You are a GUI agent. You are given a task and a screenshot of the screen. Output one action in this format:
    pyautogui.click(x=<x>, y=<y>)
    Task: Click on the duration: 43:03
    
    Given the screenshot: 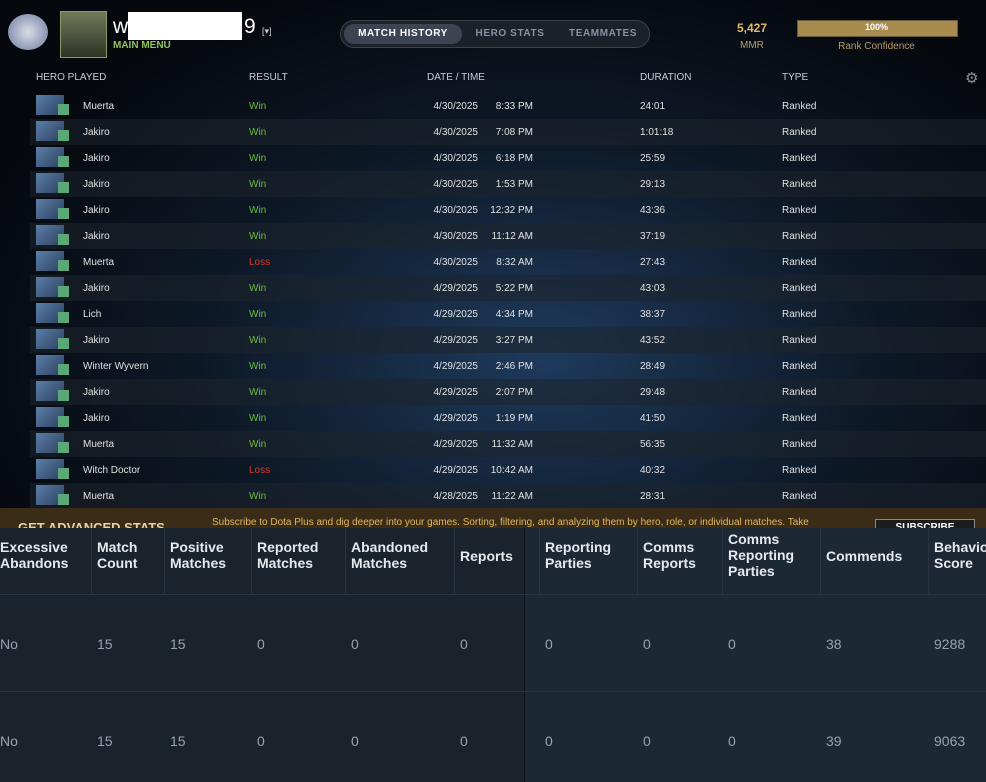 What is the action you would take?
    pyautogui.click(x=653, y=288)
    